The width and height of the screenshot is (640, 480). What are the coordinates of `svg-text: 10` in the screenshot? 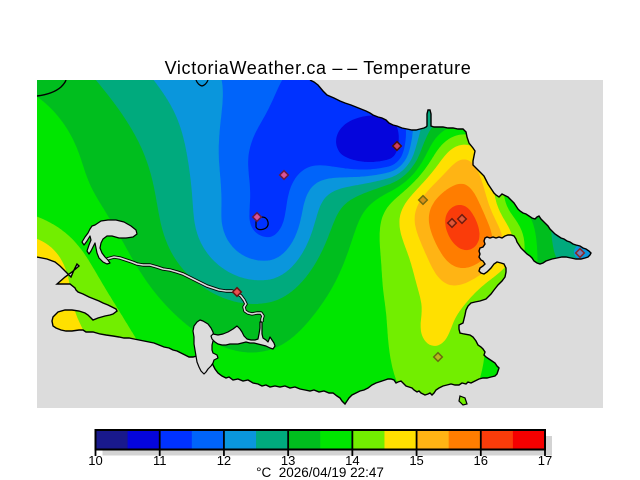 It's located at (95, 460).